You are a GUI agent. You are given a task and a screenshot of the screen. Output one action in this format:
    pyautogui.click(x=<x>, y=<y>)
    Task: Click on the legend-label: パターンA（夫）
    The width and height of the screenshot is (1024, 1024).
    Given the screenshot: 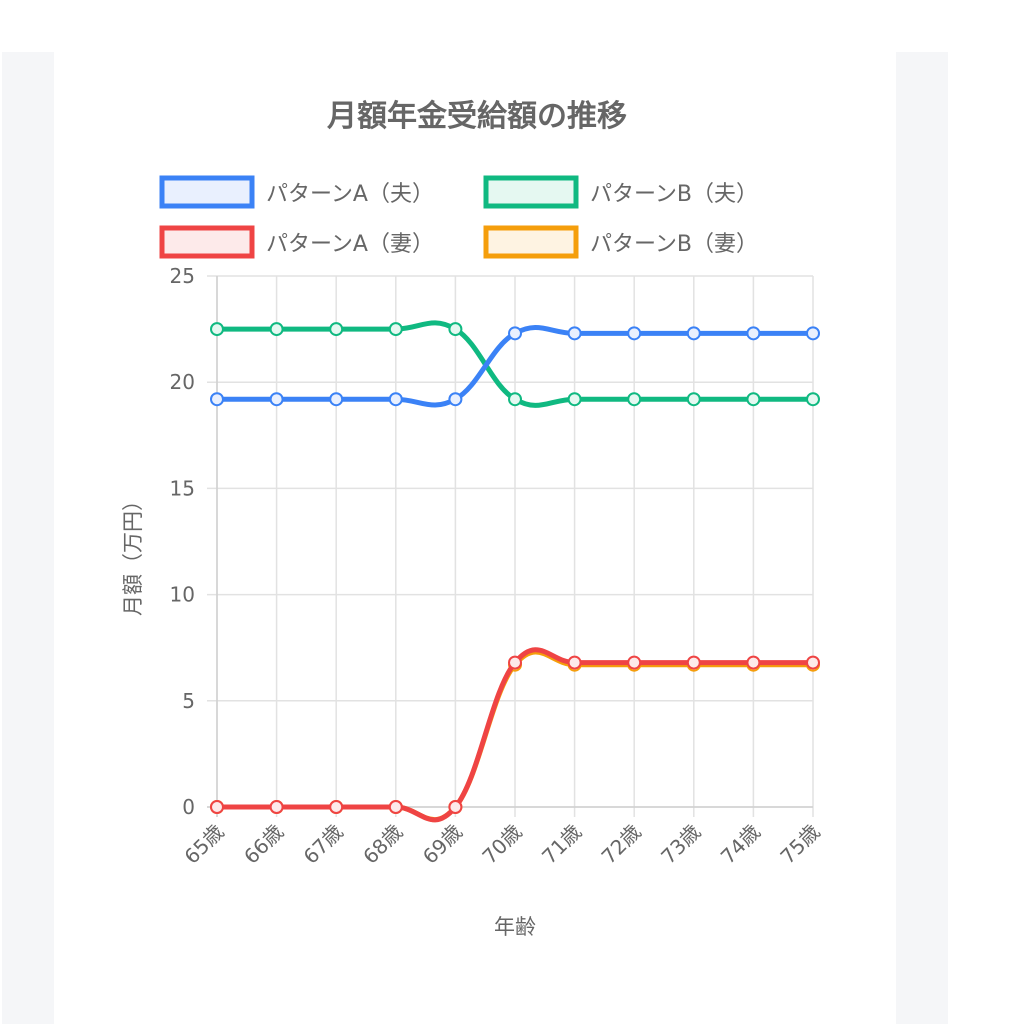 What is the action you would take?
    pyautogui.click(x=350, y=194)
    